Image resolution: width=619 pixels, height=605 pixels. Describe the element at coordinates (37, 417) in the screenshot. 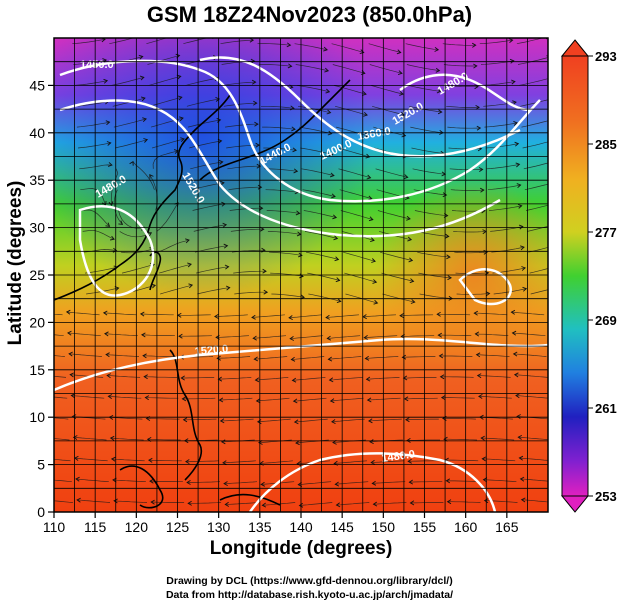

I see `y-tick-label: 10` at that location.